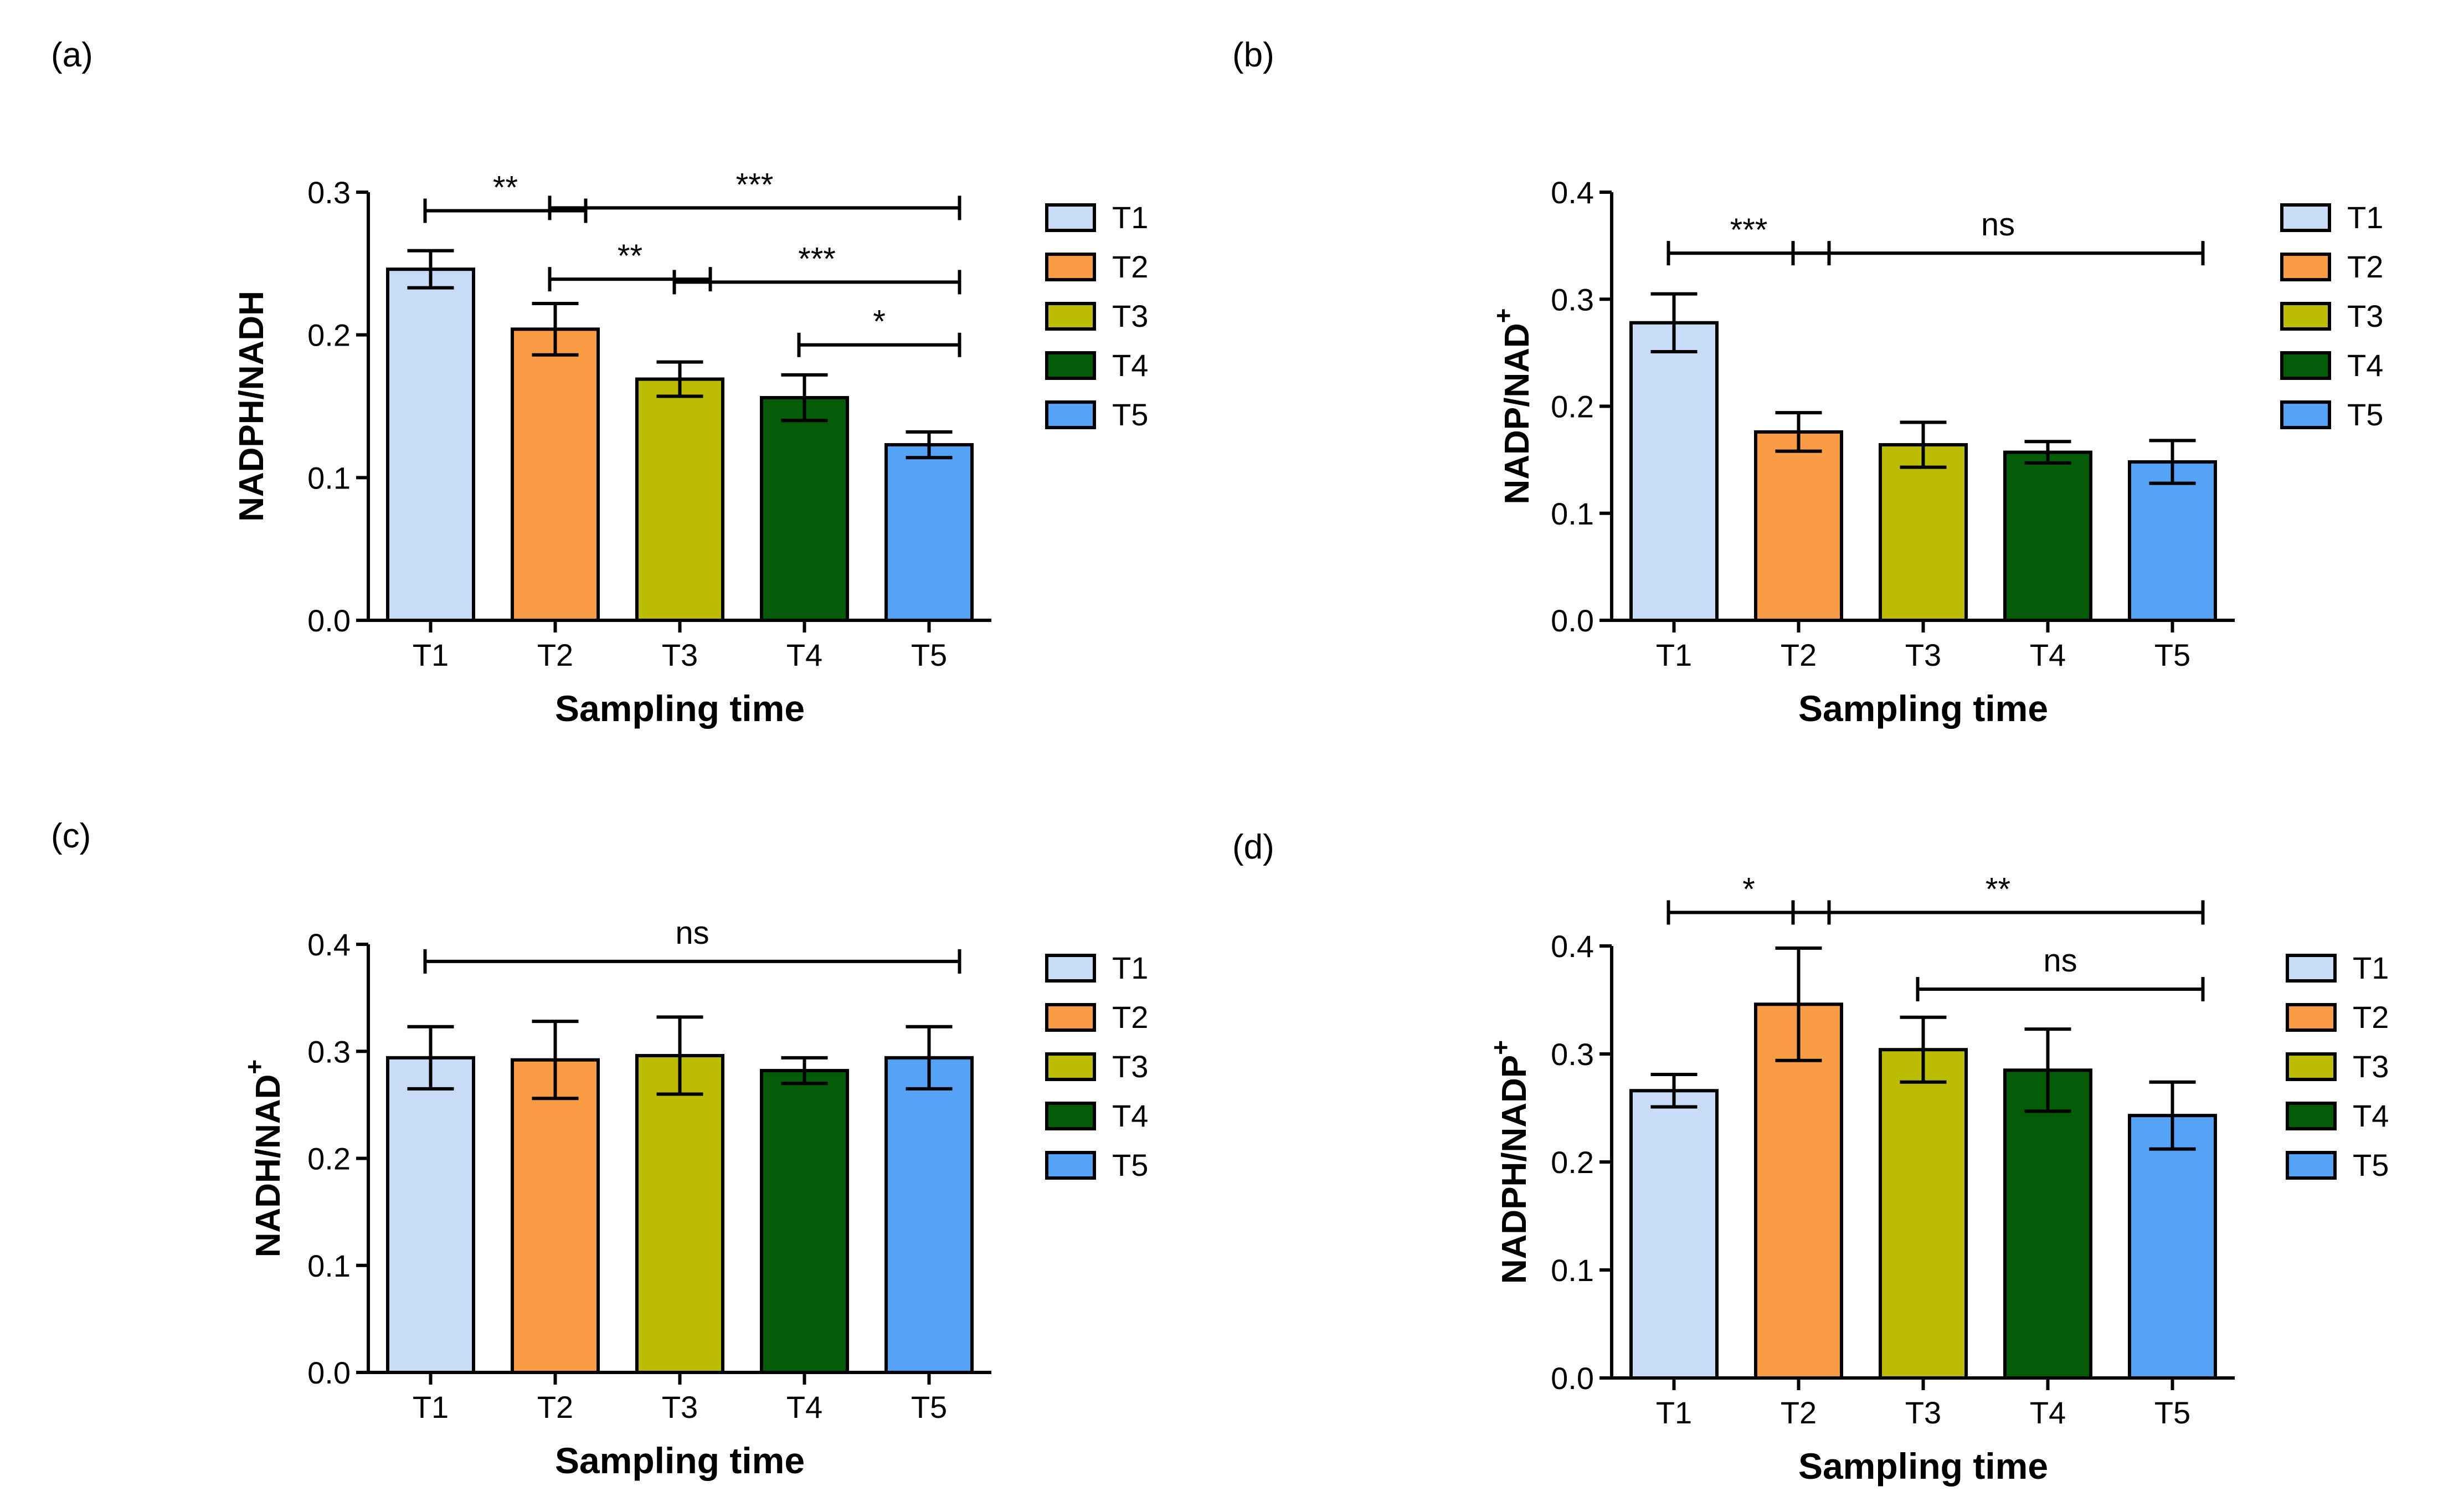 The width and height of the screenshot is (2438, 1512). I want to click on legend-label-t2: T2, so click(1130, 266).